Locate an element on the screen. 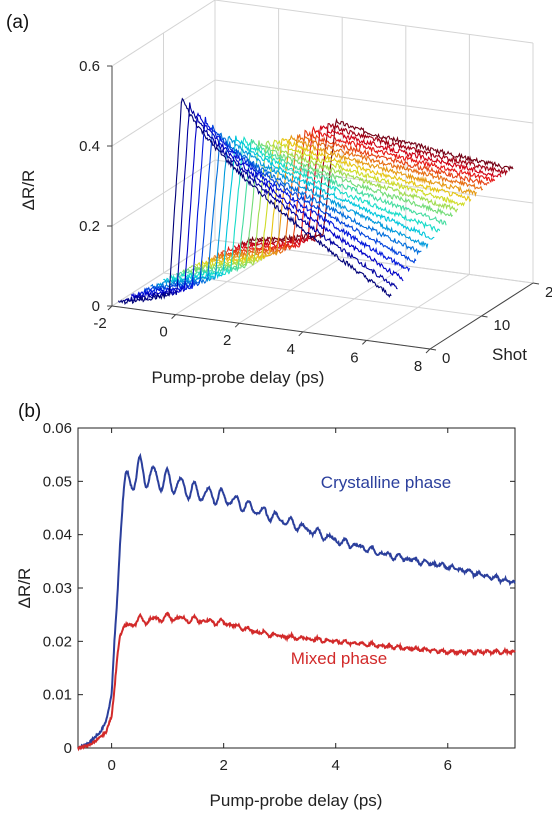 This screenshot has height=820, width=552. y-tick-label: 0.05 is located at coordinates (57, 481).